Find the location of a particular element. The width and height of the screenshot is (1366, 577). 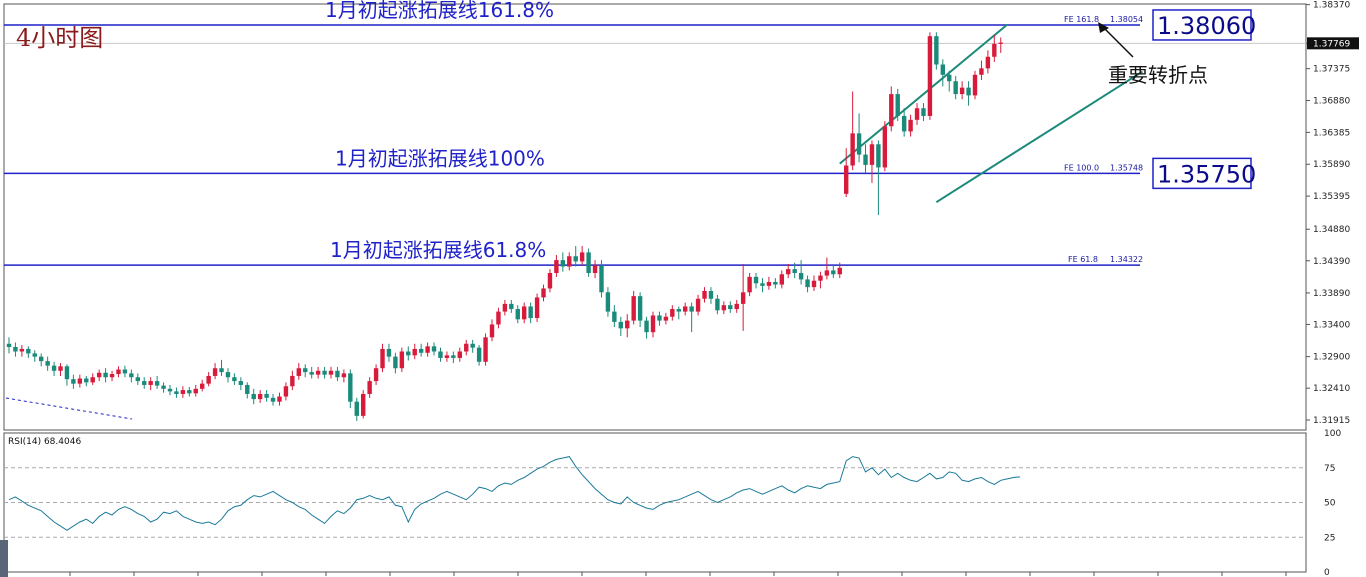

y-tick-label: 1.34390 is located at coordinates (1331, 262).